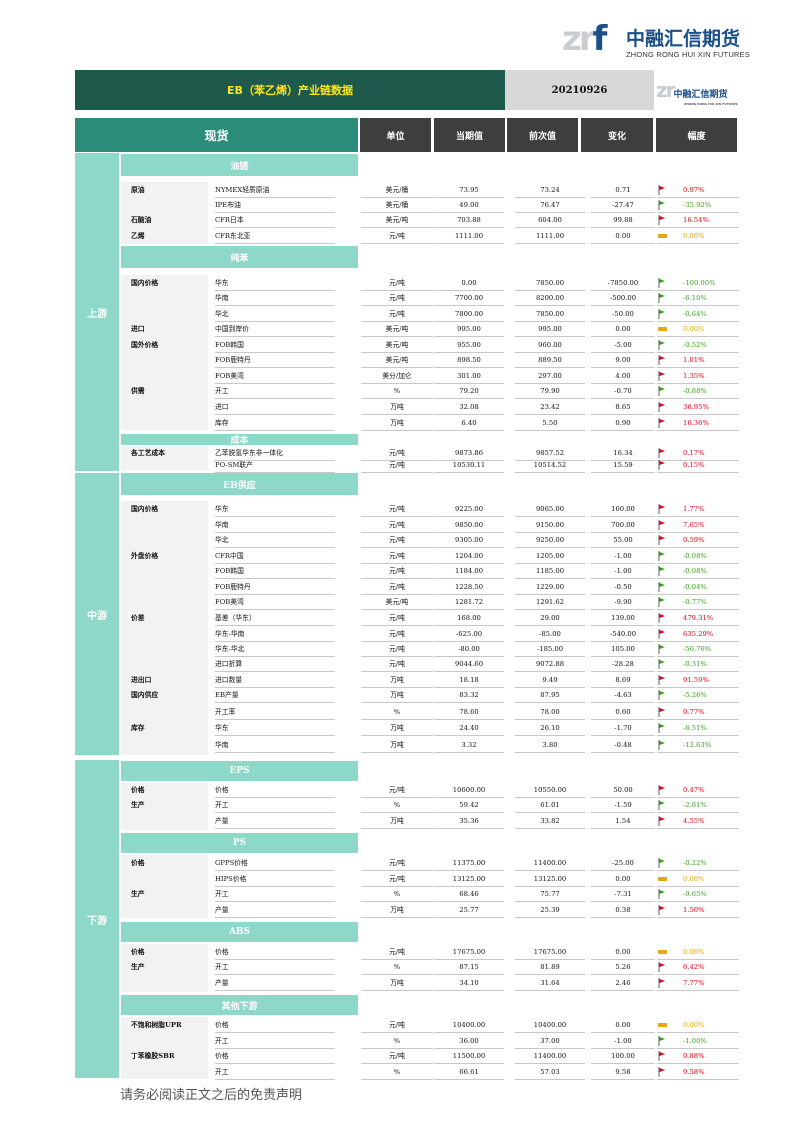 The image size is (794, 1123). What do you see at coordinates (697, 745) in the screenshot?
I see `row-amplitude: -12.63%` at bounding box center [697, 745].